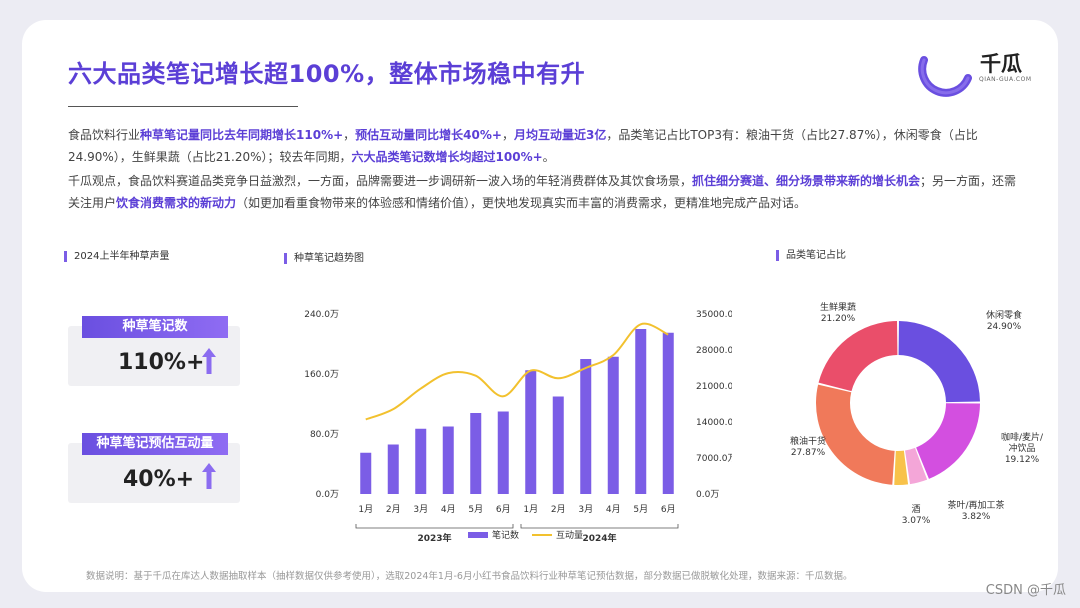 The image size is (1080, 608). Describe the element at coordinates (569, 535) in the screenshot. I see `legend-label-interactions: 互动量` at that location.